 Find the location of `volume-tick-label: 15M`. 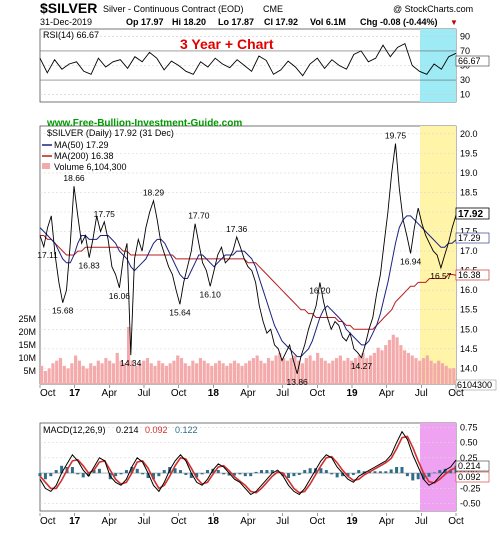

volume-tick-label: 15M is located at coordinates (27, 345).